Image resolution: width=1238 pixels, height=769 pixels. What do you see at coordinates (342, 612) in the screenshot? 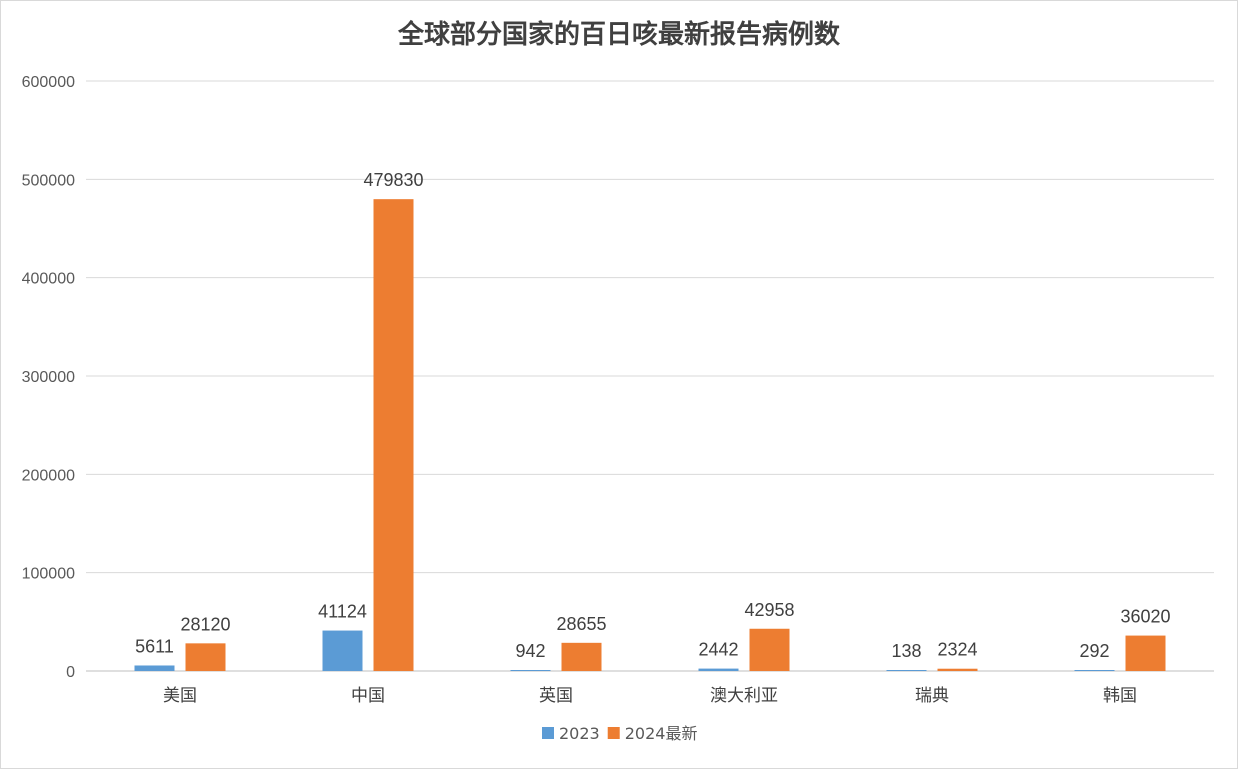
I see `data-label: 41124` at bounding box center [342, 612].